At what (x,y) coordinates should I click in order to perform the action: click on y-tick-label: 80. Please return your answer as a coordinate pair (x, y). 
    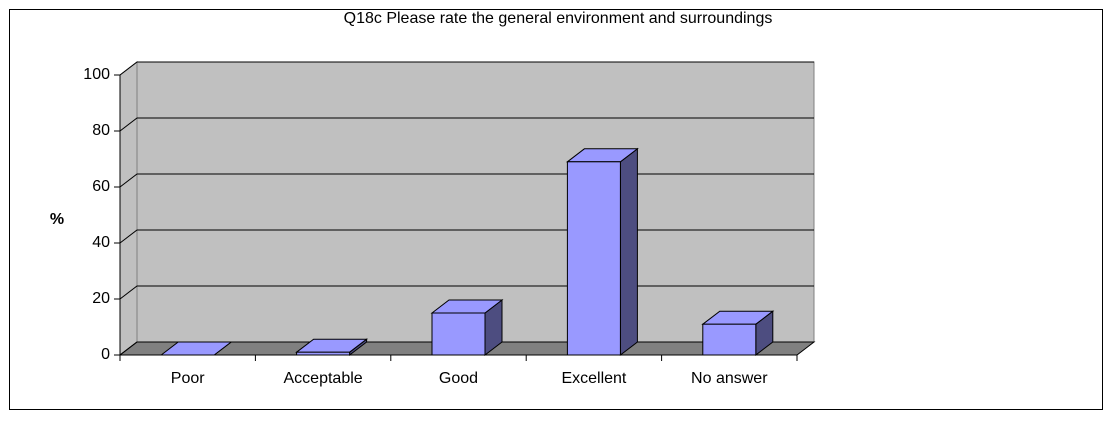
    Looking at the image, I should click on (101, 130).